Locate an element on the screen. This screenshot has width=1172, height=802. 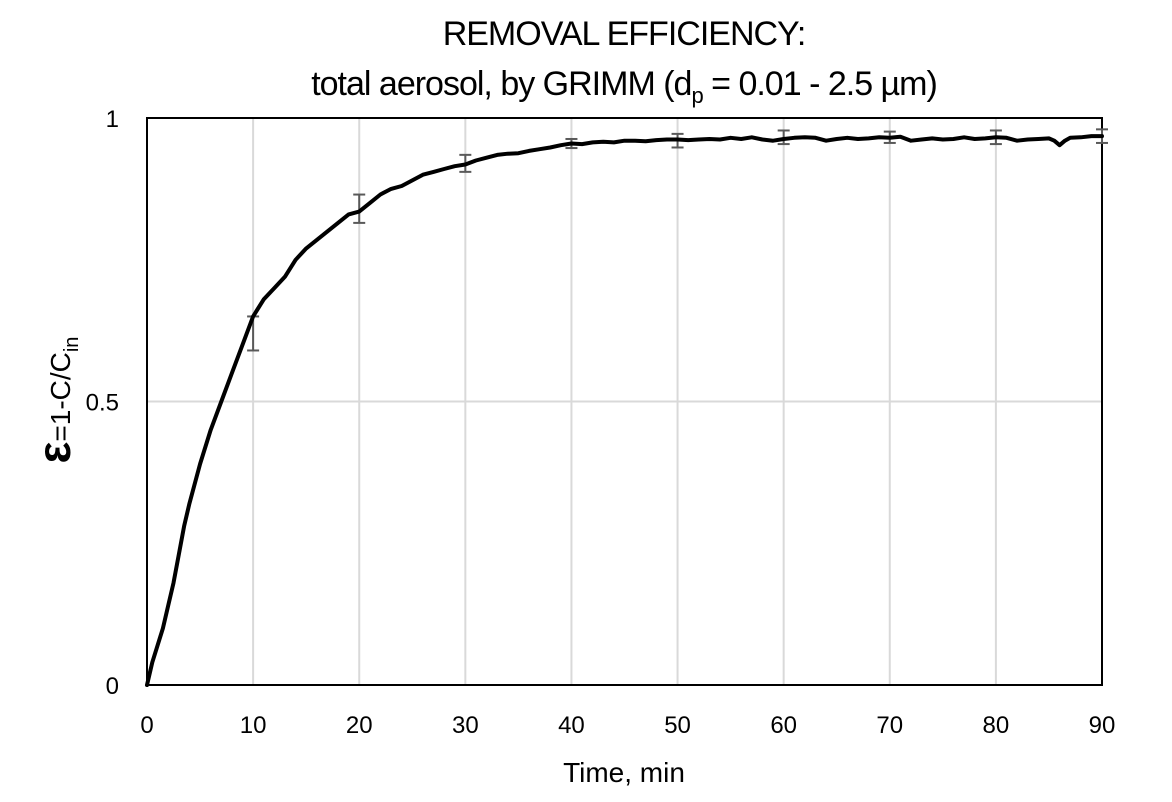
chart-title: REMOVAL EFFICIENCY: is located at coordinates (624, 34).